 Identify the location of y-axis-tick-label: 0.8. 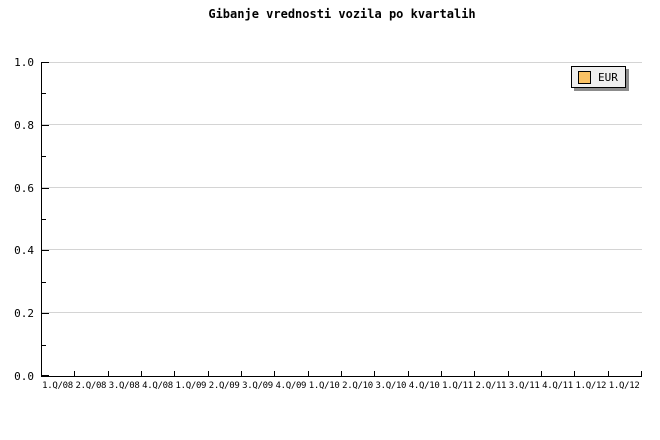
(24, 125).